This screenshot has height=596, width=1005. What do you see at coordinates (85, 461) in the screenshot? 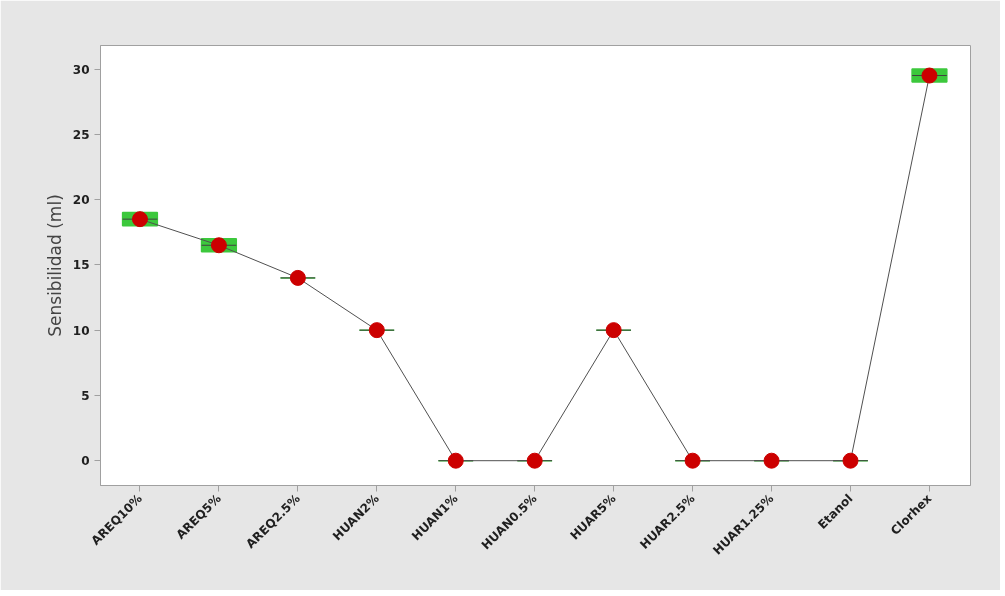
I see `y-tick-label: 0` at bounding box center [85, 461].